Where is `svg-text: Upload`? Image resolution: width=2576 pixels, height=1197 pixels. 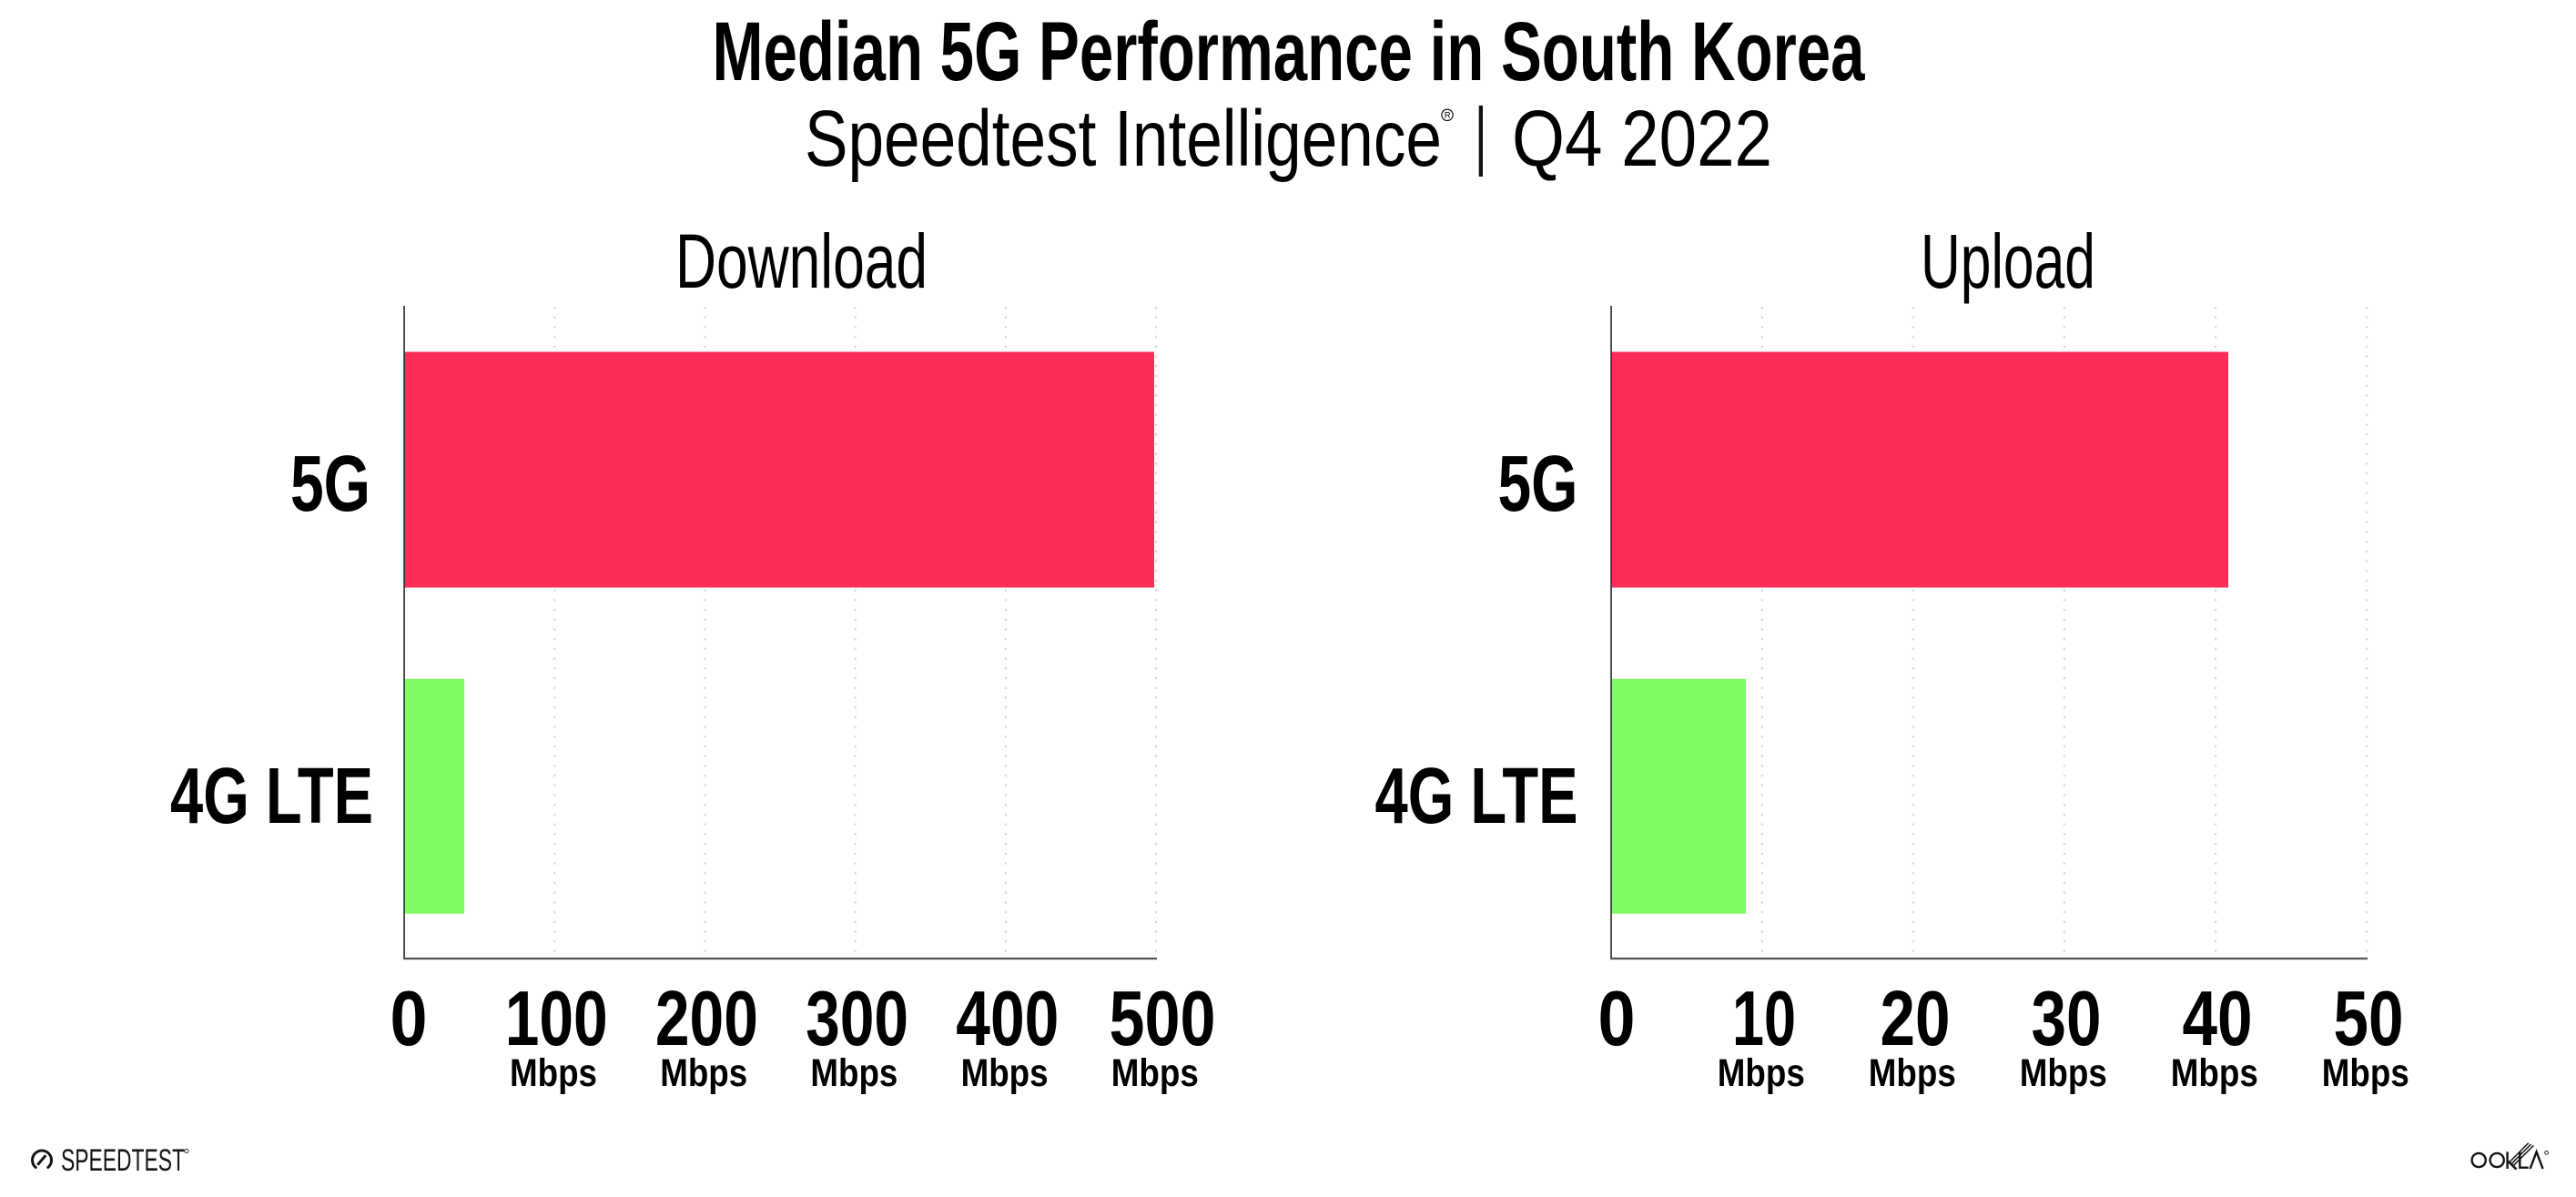 svg-text: Upload is located at coordinates (2008, 261).